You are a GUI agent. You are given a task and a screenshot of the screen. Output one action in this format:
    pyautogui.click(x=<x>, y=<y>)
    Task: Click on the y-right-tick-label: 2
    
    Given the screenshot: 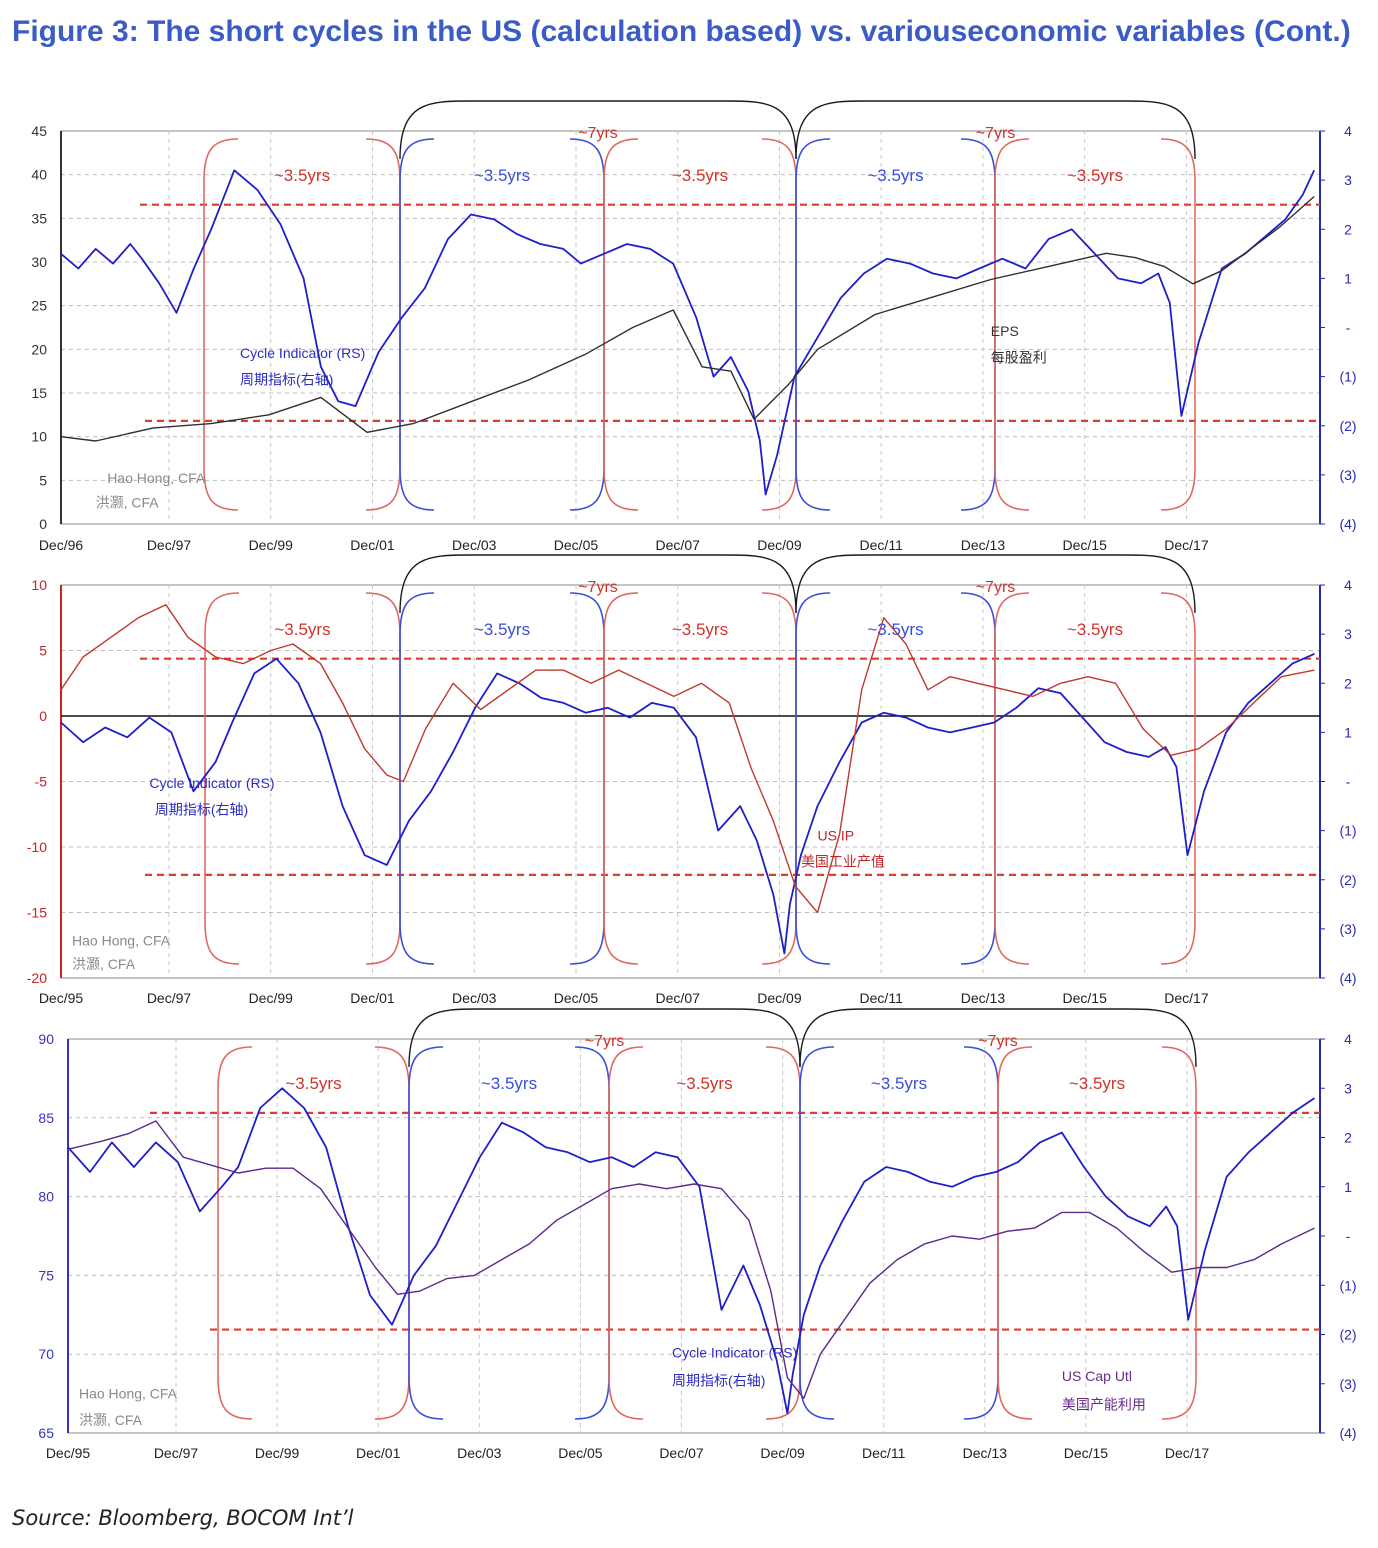 What is the action you would take?
    pyautogui.click(x=1348, y=1138)
    